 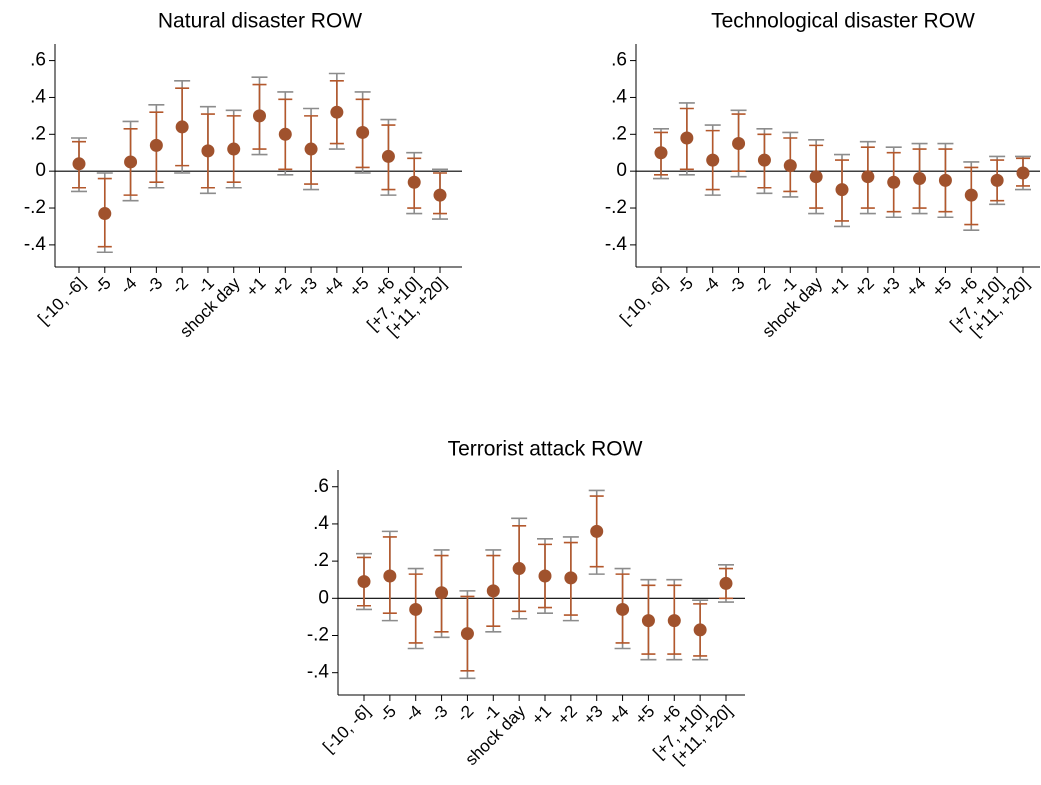 I want to click on panel-title: Natural disaster ROW, so click(x=260, y=21).